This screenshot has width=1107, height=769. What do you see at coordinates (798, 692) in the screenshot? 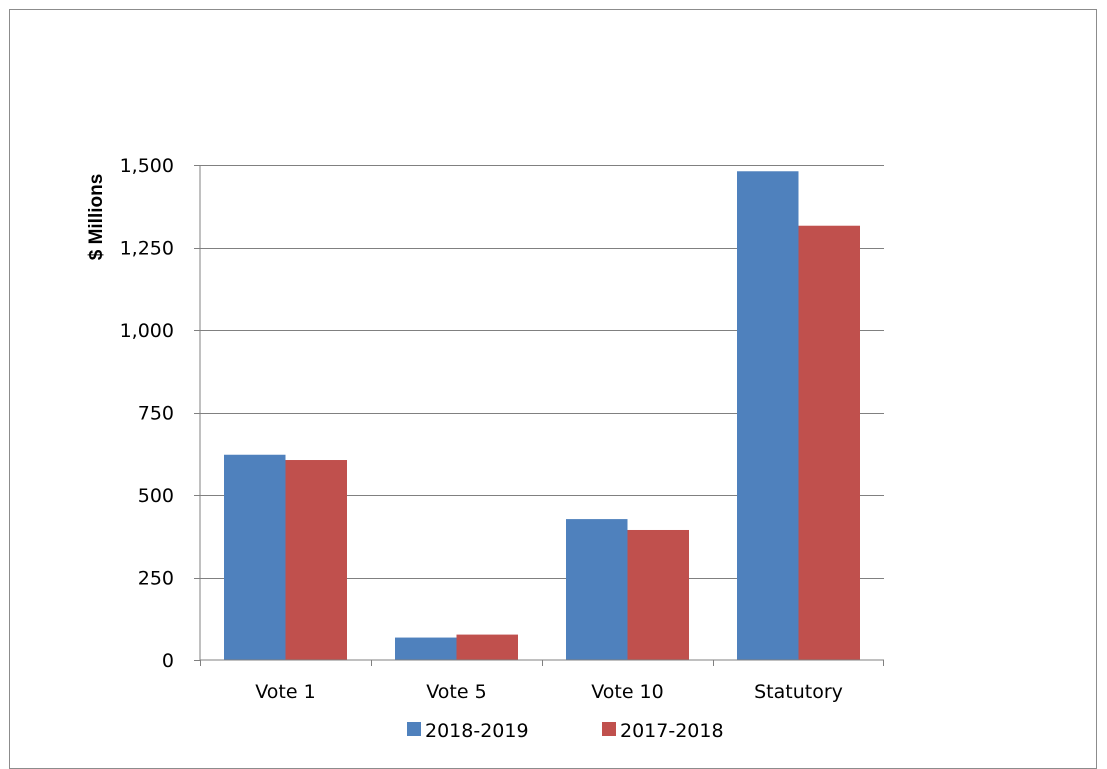
I see `x-tick-label: Statutory` at bounding box center [798, 692].